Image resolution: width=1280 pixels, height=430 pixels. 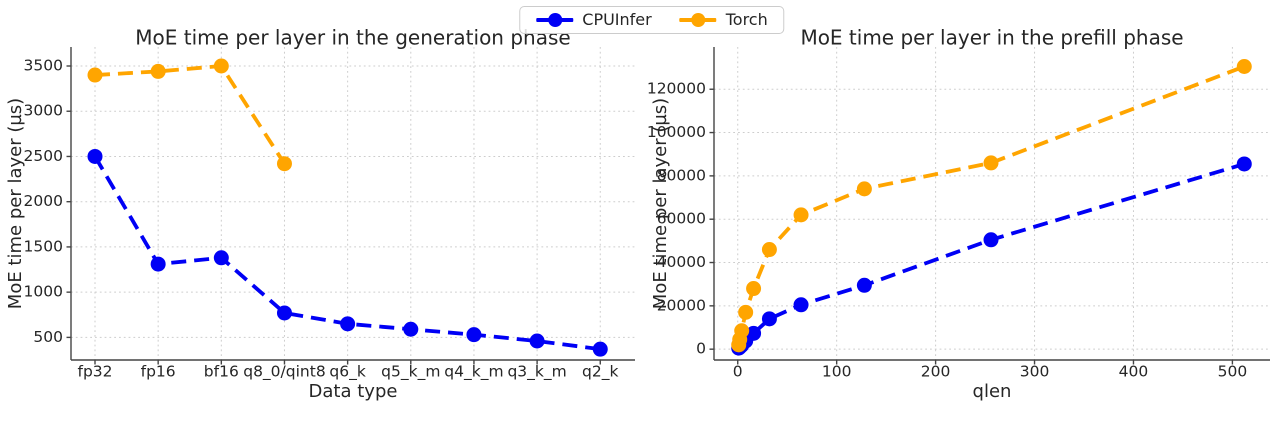 I want to click on x-tick-label: 0, so click(x=738, y=372).